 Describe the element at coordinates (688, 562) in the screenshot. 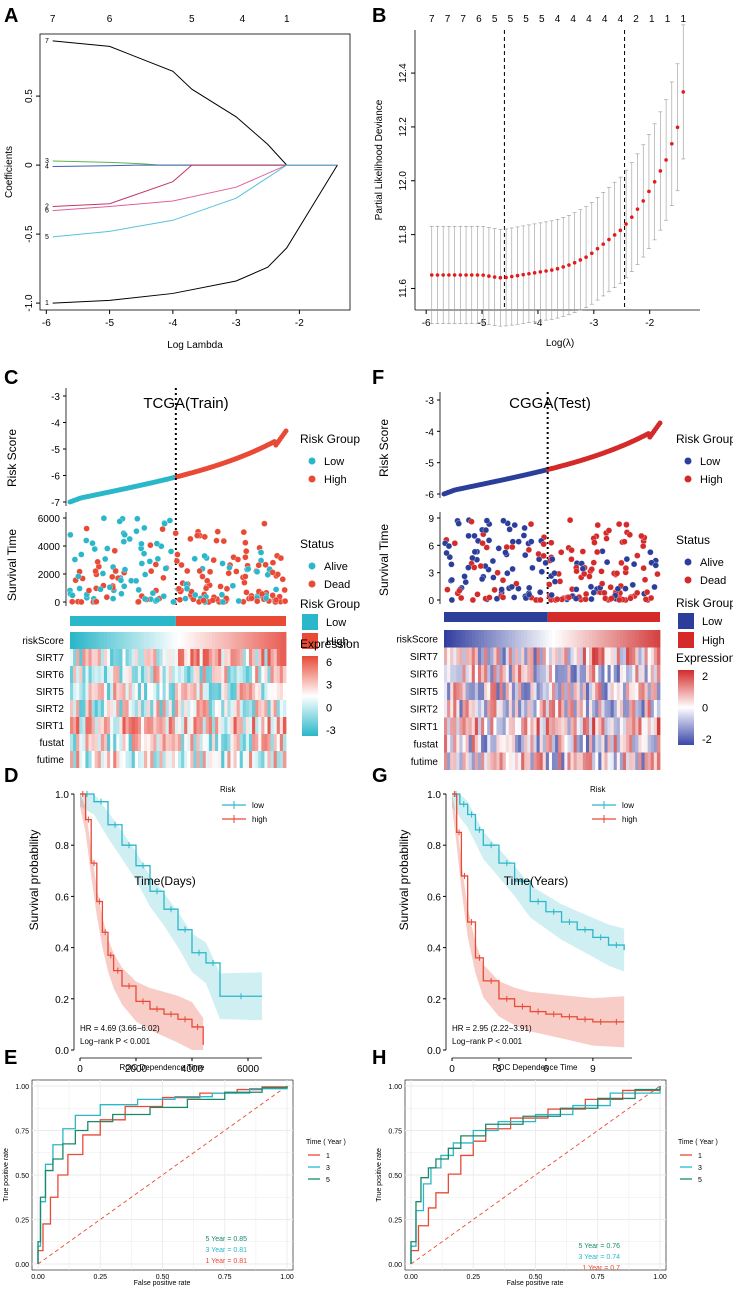

I see `legend-status-dot` at that location.